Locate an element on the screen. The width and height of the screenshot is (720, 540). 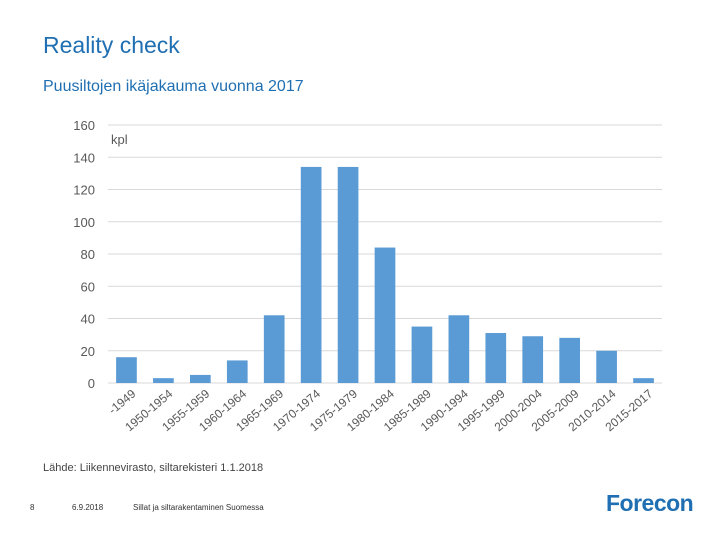
bar-1950-1954 is located at coordinates (163, 380).